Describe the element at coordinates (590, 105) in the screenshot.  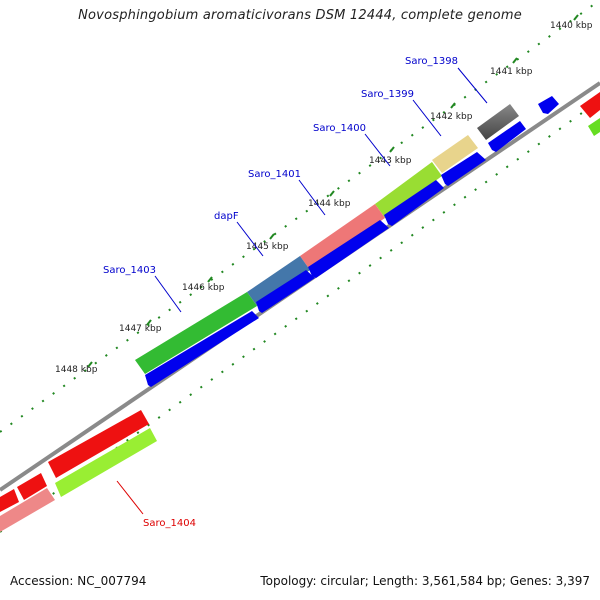
I see `gene-right-red-bar` at that location.